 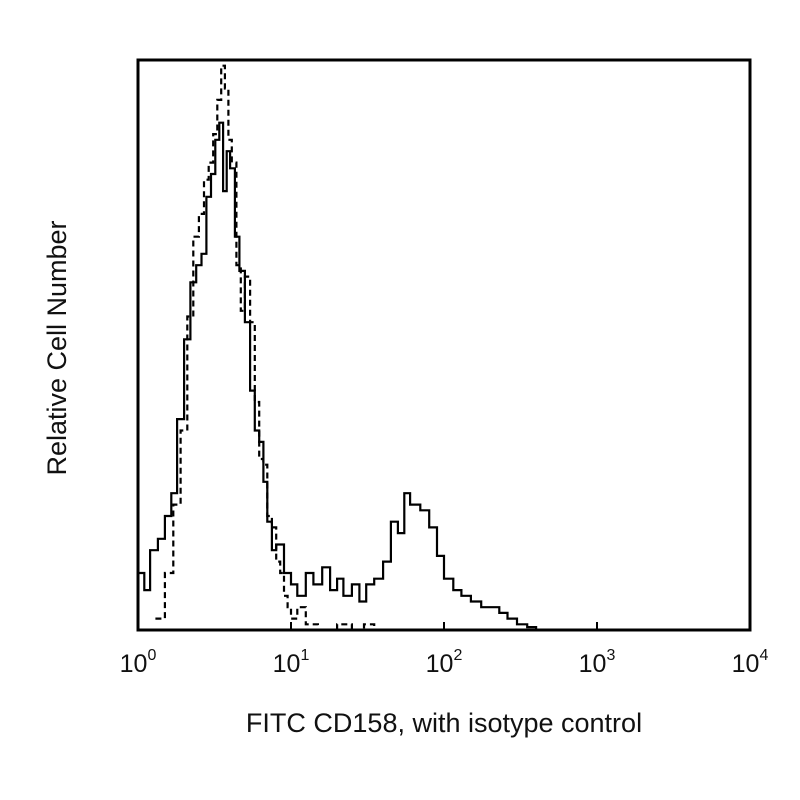 What do you see at coordinates (138, 662) in the screenshot?
I see `x-tick-label: 10⁰` at bounding box center [138, 662].